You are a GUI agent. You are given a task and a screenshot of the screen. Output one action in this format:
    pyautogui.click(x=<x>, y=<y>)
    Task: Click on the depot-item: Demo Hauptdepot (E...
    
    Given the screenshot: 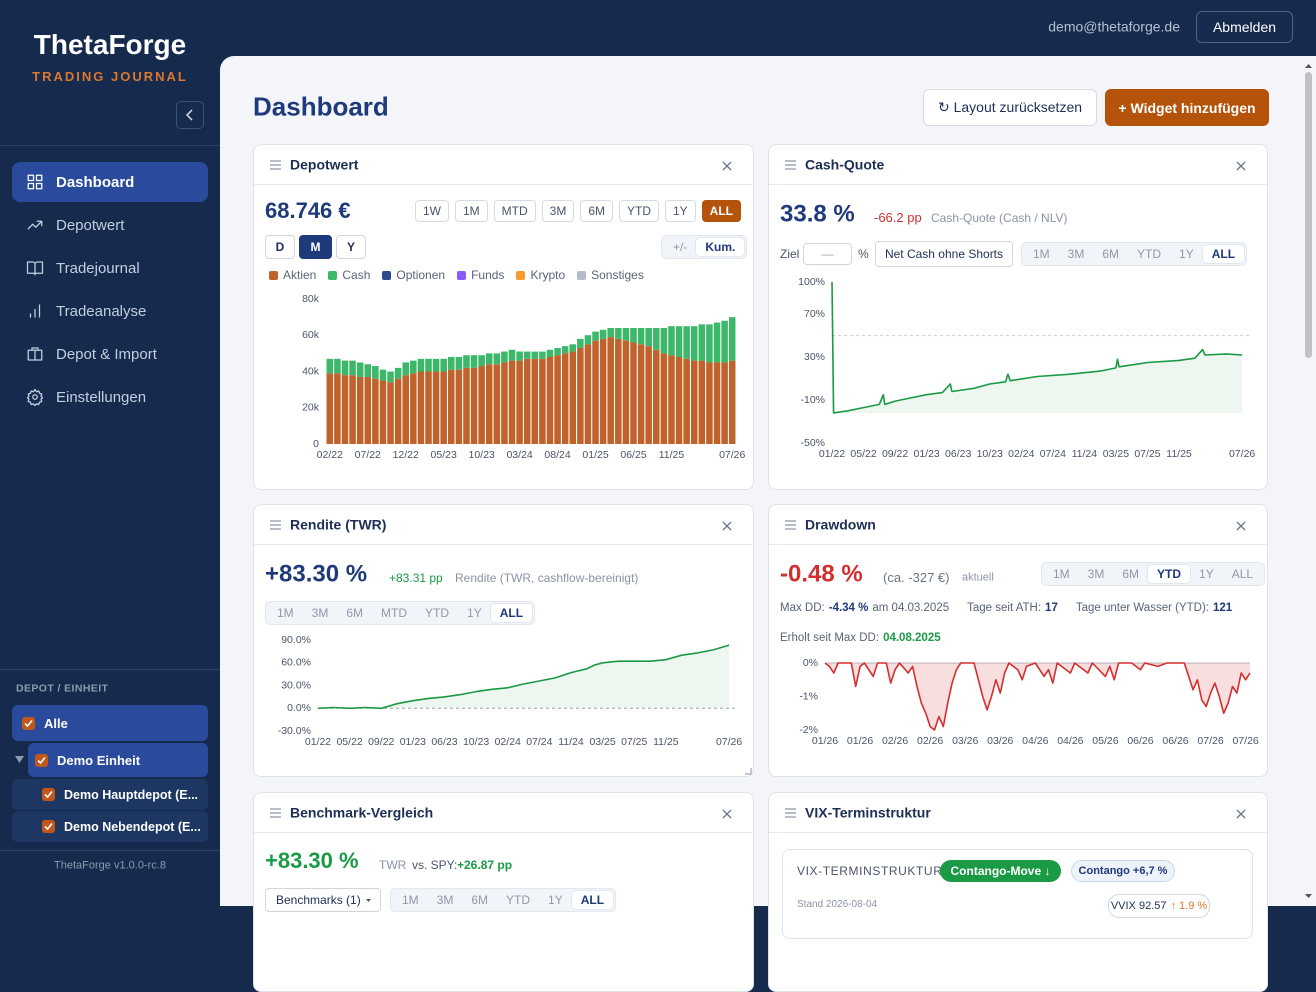 What is the action you would take?
    pyautogui.click(x=110, y=794)
    